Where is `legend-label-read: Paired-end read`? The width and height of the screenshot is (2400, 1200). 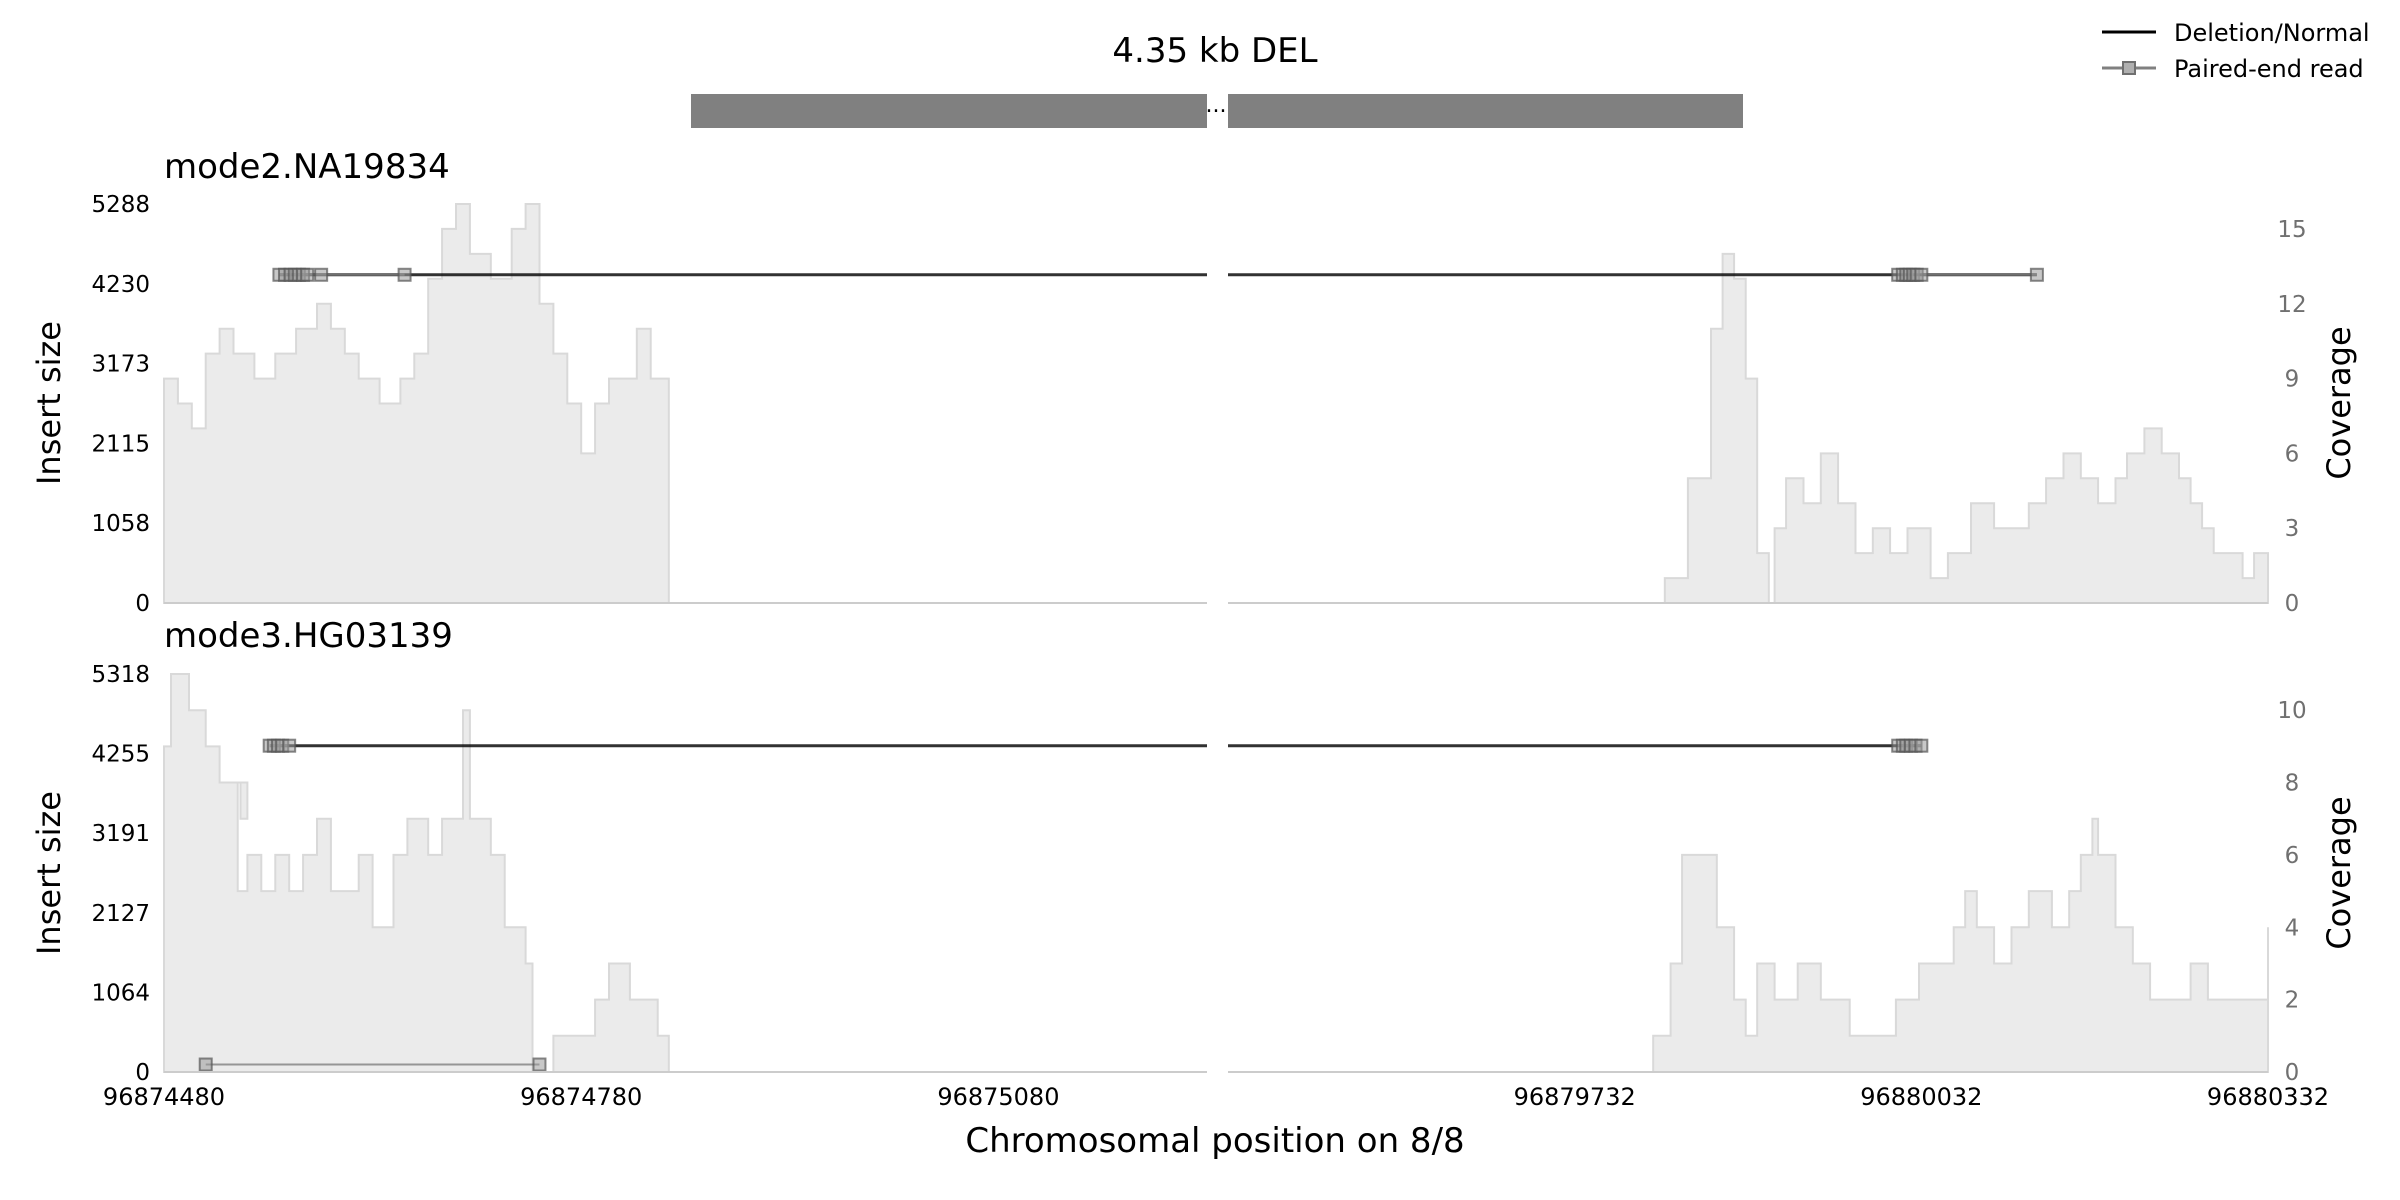 legend-label-read: Paired-end read is located at coordinates (2269, 69).